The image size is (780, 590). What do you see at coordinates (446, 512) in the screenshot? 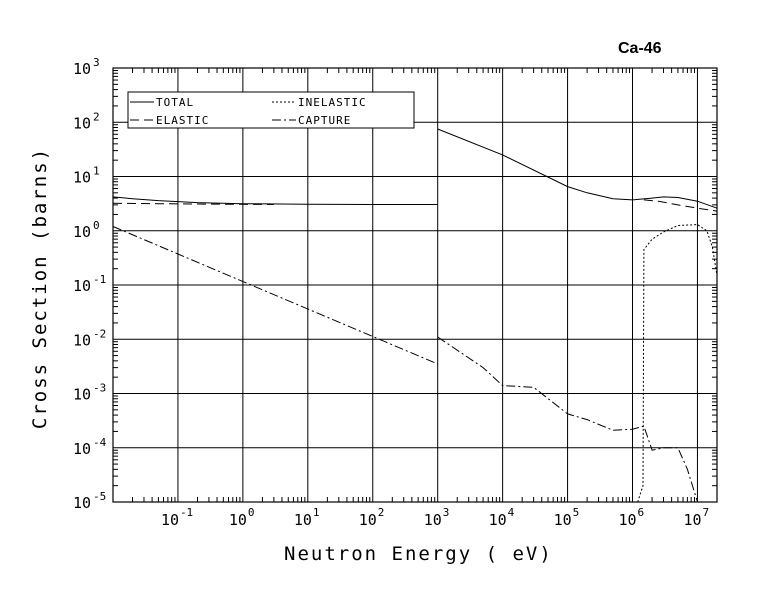
I see `x-tick-exponent: 3` at bounding box center [446, 512].